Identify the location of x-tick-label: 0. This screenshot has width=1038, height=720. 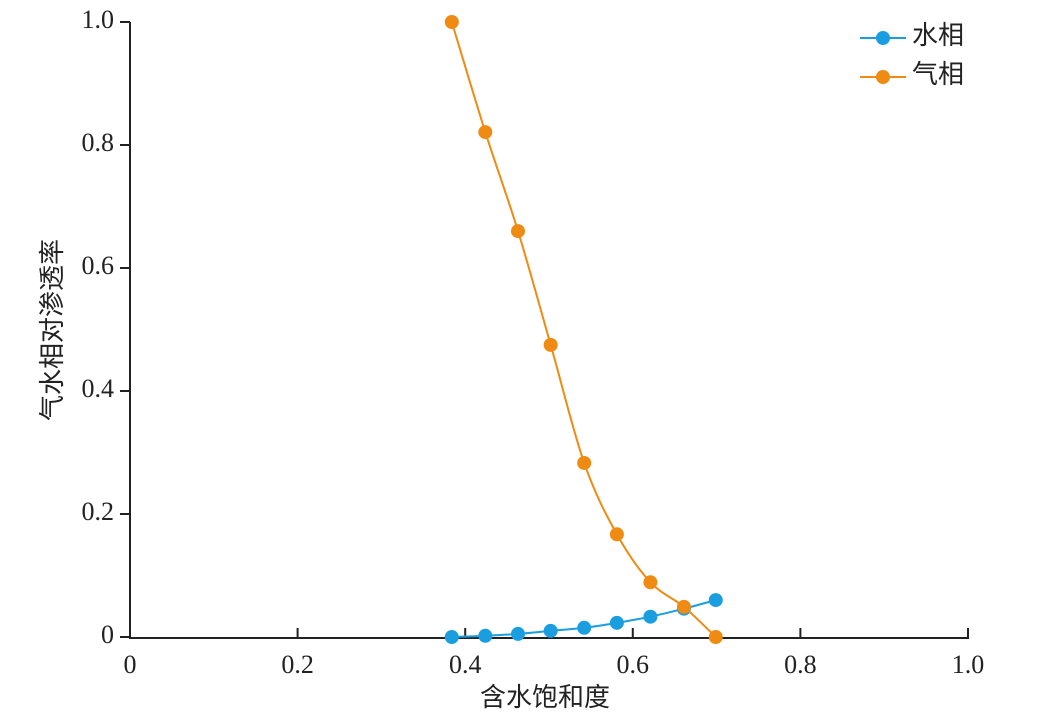
(130, 664).